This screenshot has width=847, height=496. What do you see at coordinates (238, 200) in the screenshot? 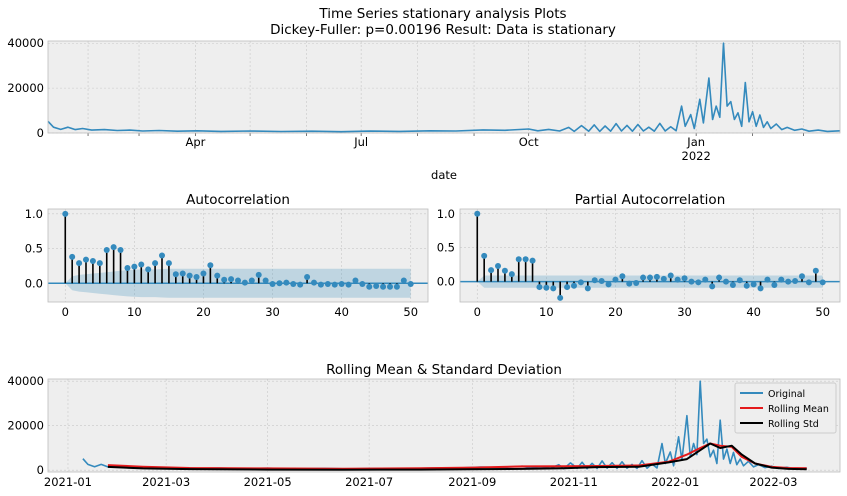
I see `acf-title: Autocorrelation` at bounding box center [238, 200].